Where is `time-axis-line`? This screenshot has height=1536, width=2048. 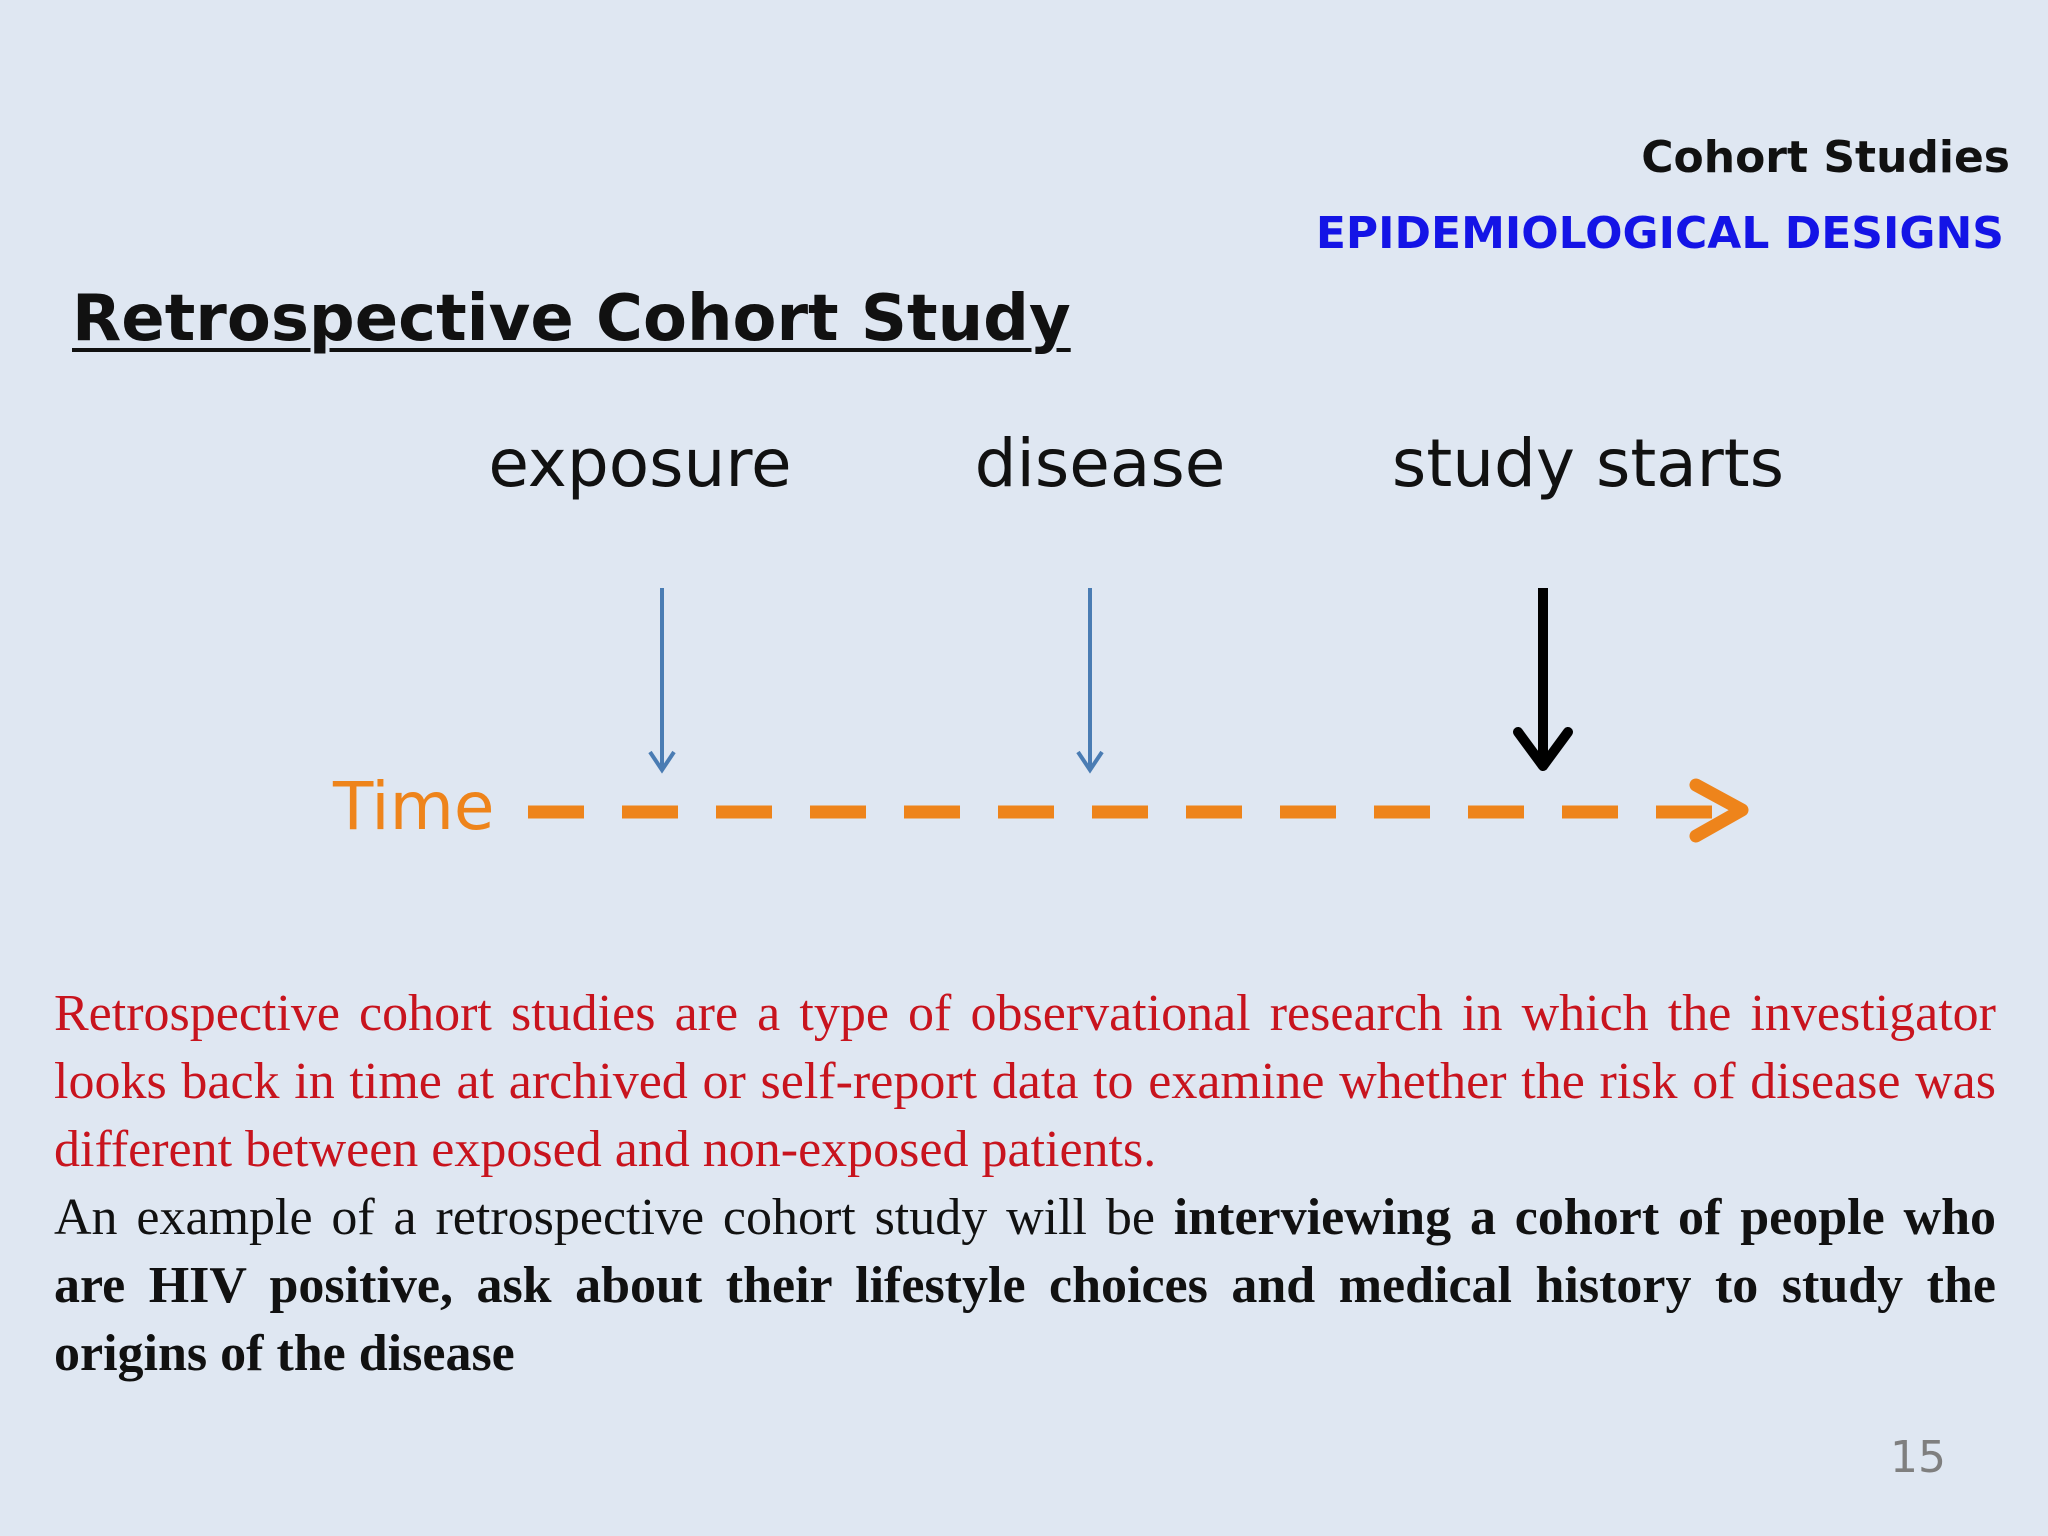
time-axis-line is located at coordinates (1138, 810).